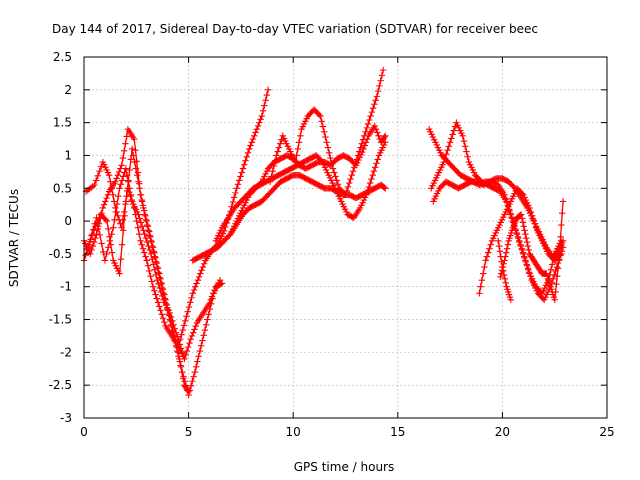 The width and height of the screenshot is (640, 480). What do you see at coordinates (66, 418) in the screenshot?
I see `y-tick-label: -3` at bounding box center [66, 418].